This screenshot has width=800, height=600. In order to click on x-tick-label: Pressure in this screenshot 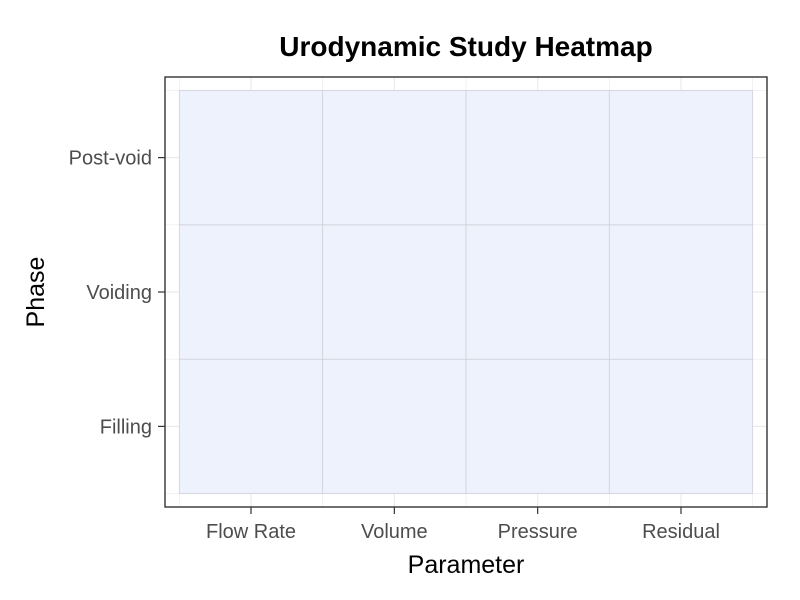, I will do `click(538, 532)`.